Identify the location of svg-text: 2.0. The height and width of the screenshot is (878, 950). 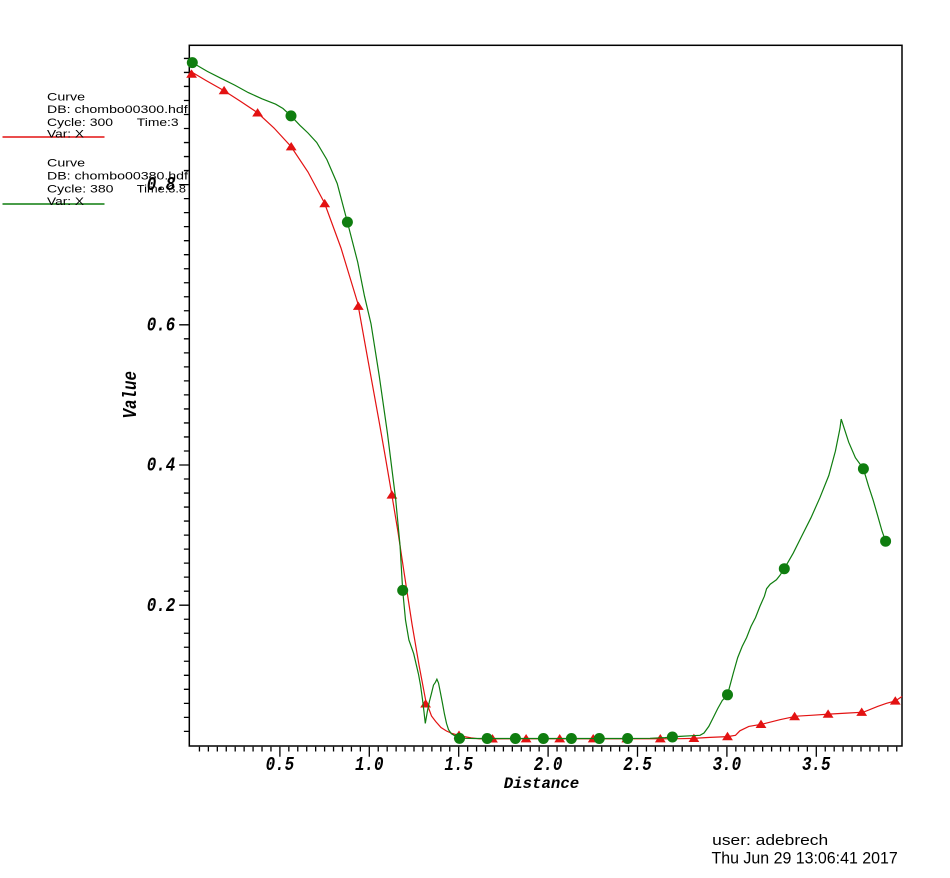
(548, 765).